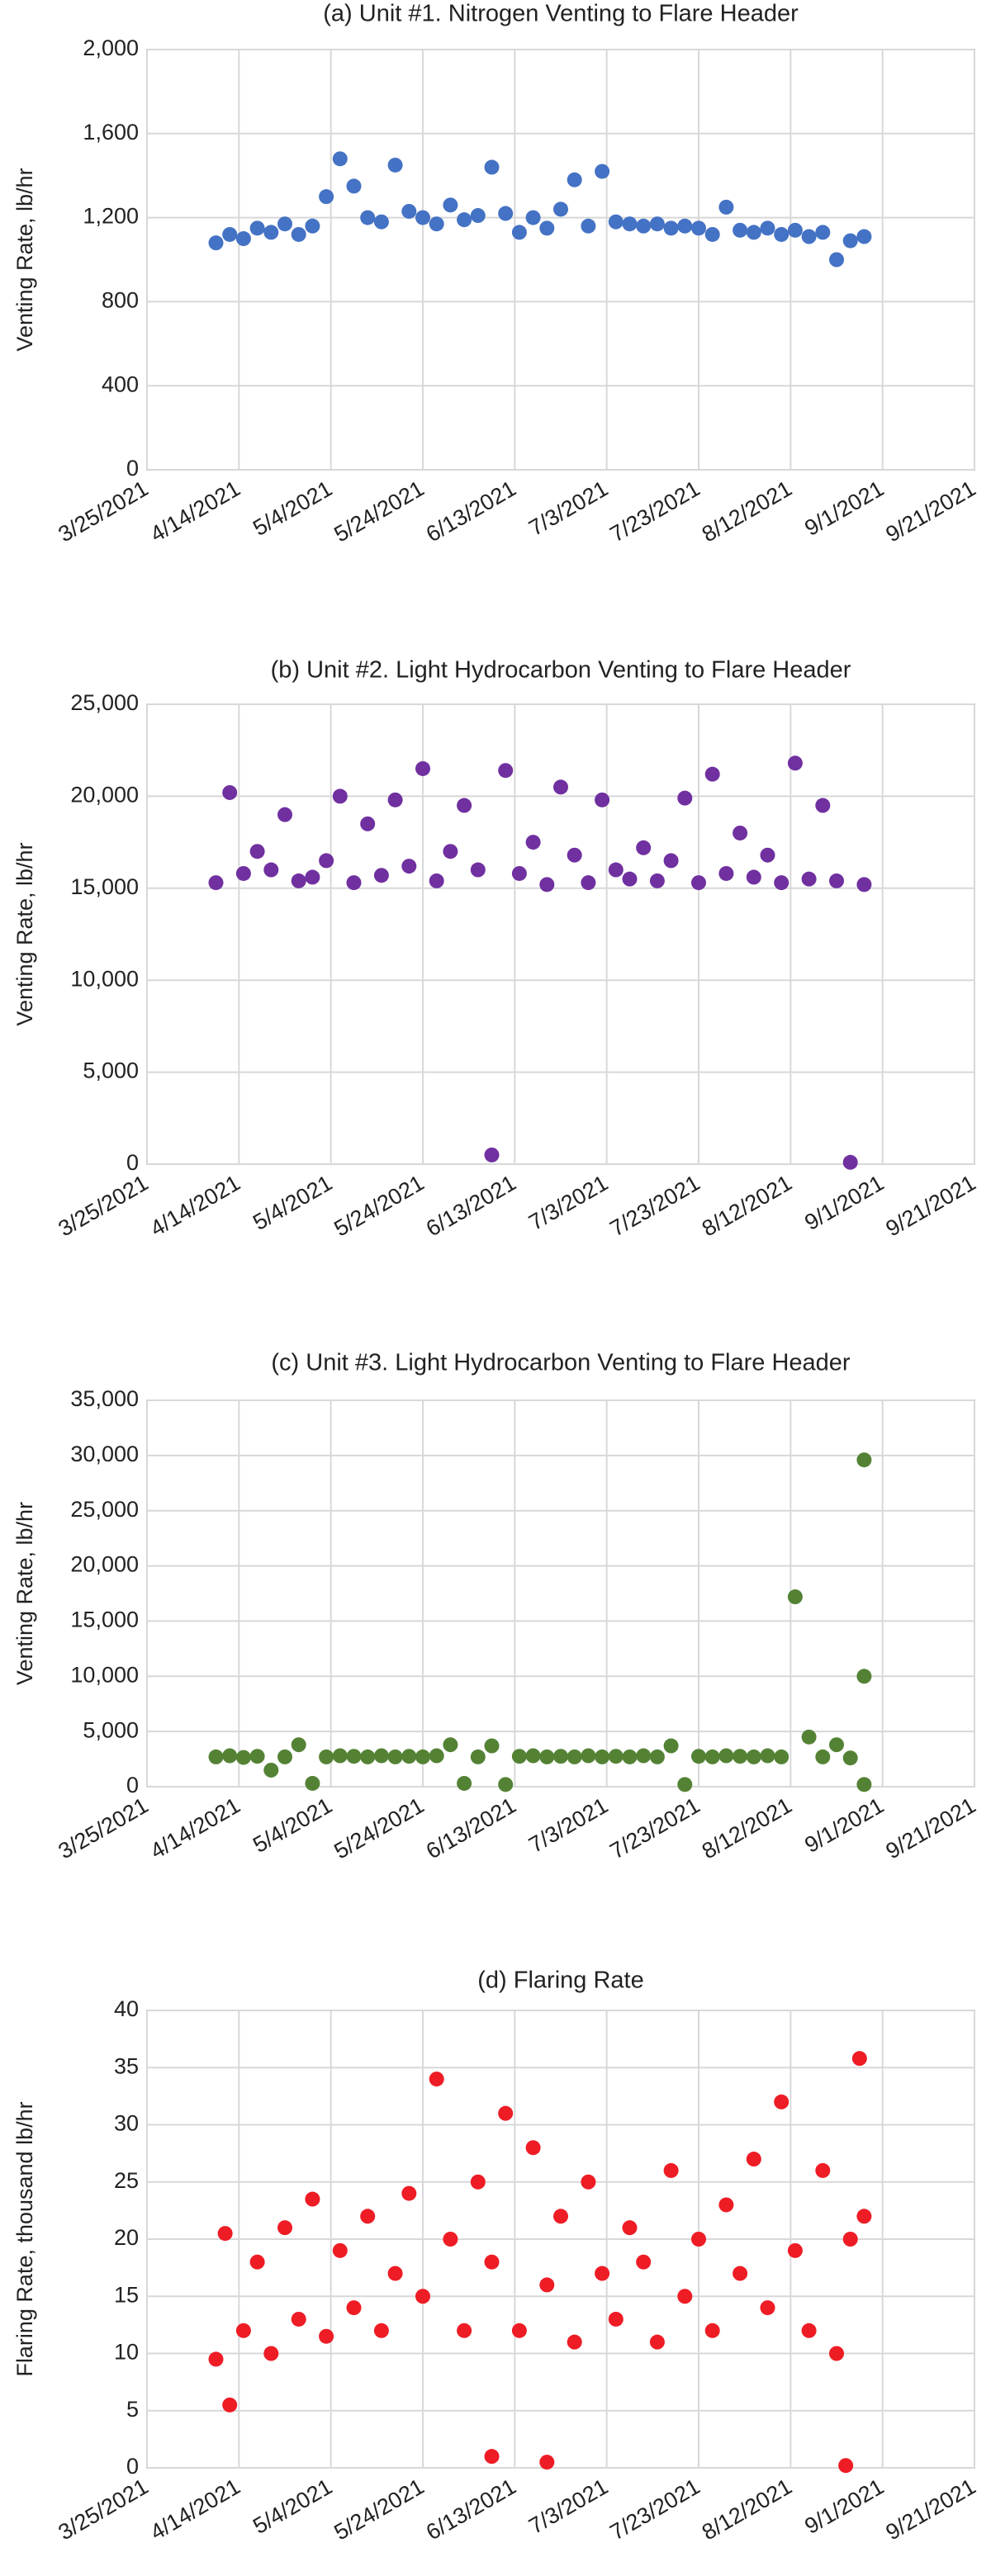 The image size is (991, 2576). Describe the element at coordinates (292, 508) in the screenshot. I see `x-tick-label: 5/4/2021` at that location.